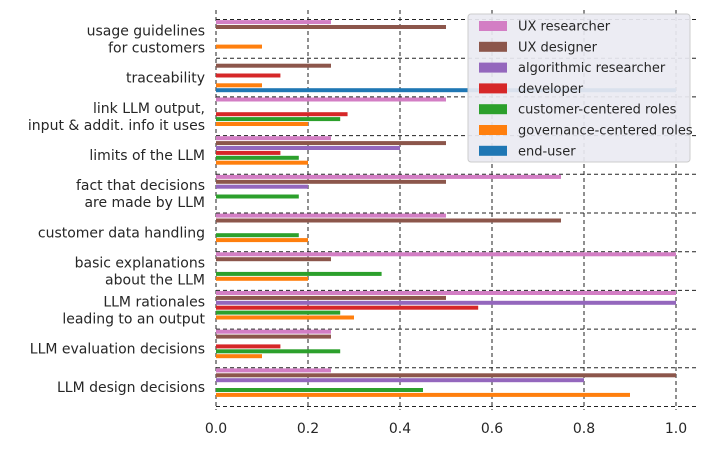  Describe the element at coordinates (676, 429) in the screenshot. I see `x-tick-label: 1.0` at that location.